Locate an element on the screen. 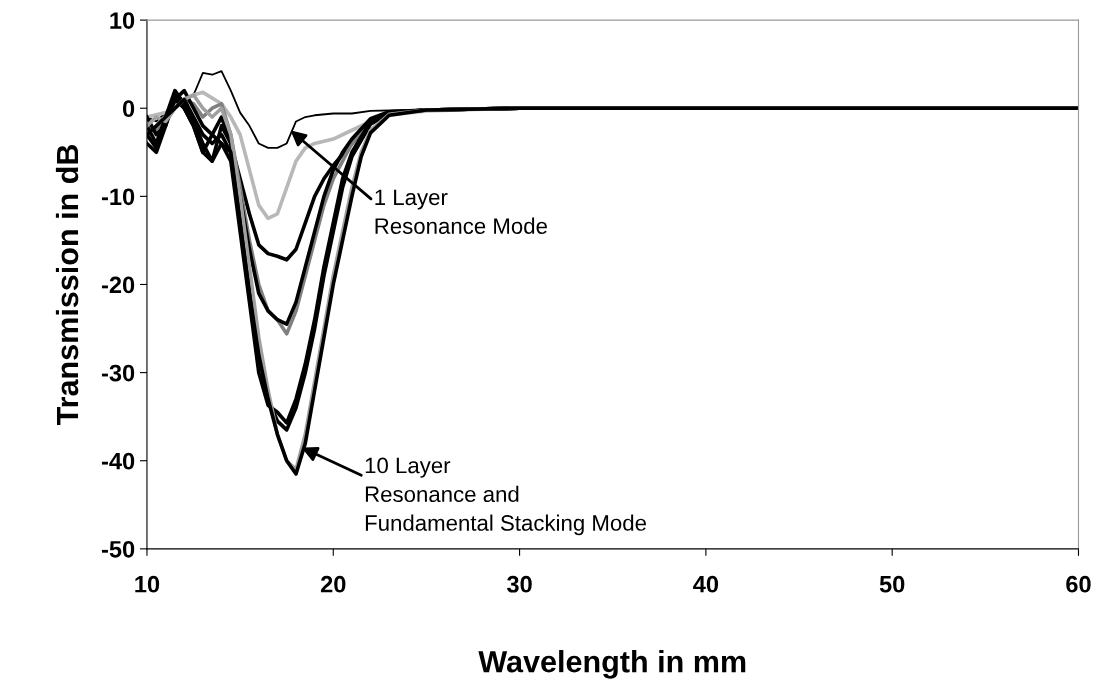  x-tick-label: 50 is located at coordinates (892, 584).